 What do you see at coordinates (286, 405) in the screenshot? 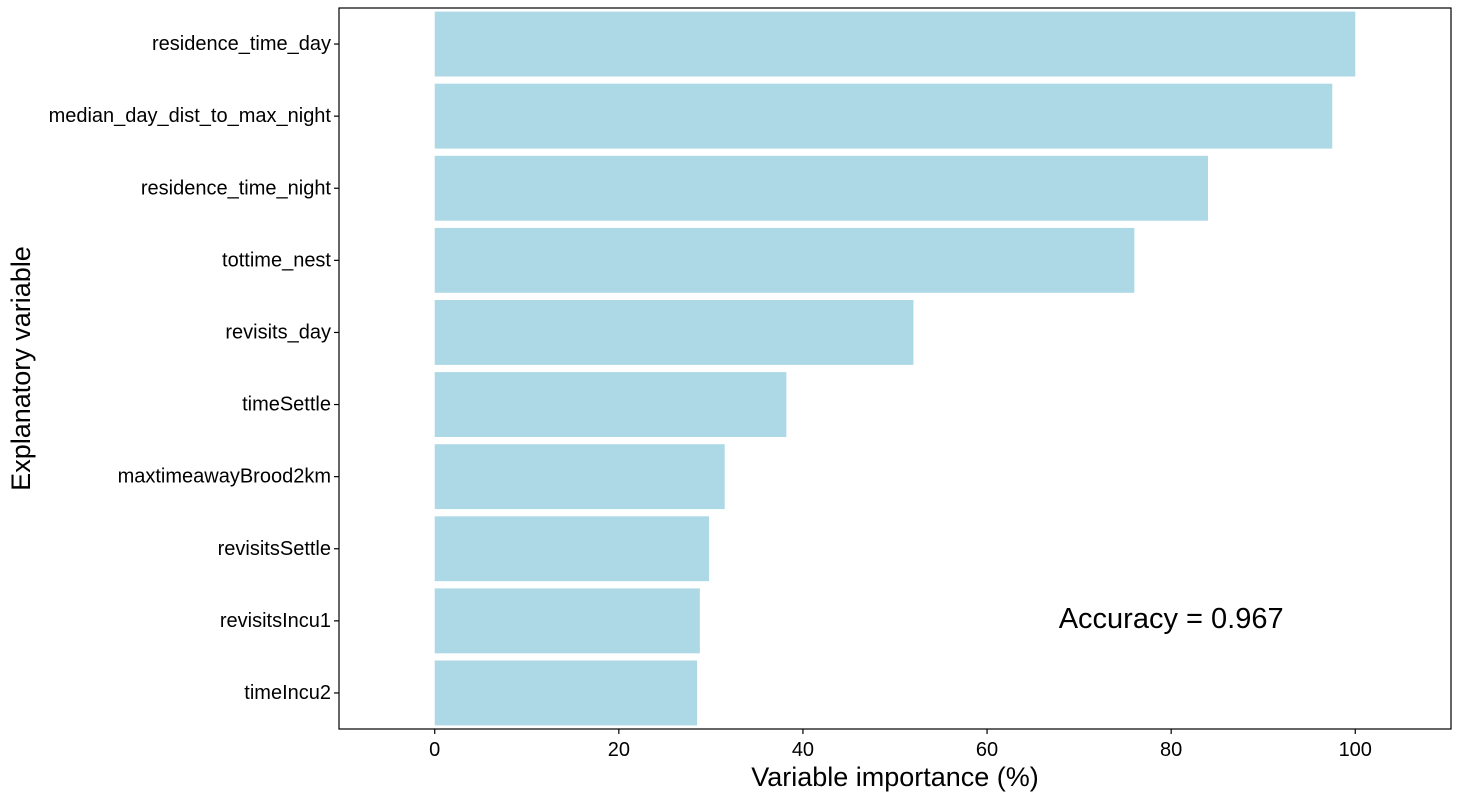
I see `y-tick-label: timeSettle` at bounding box center [286, 405].